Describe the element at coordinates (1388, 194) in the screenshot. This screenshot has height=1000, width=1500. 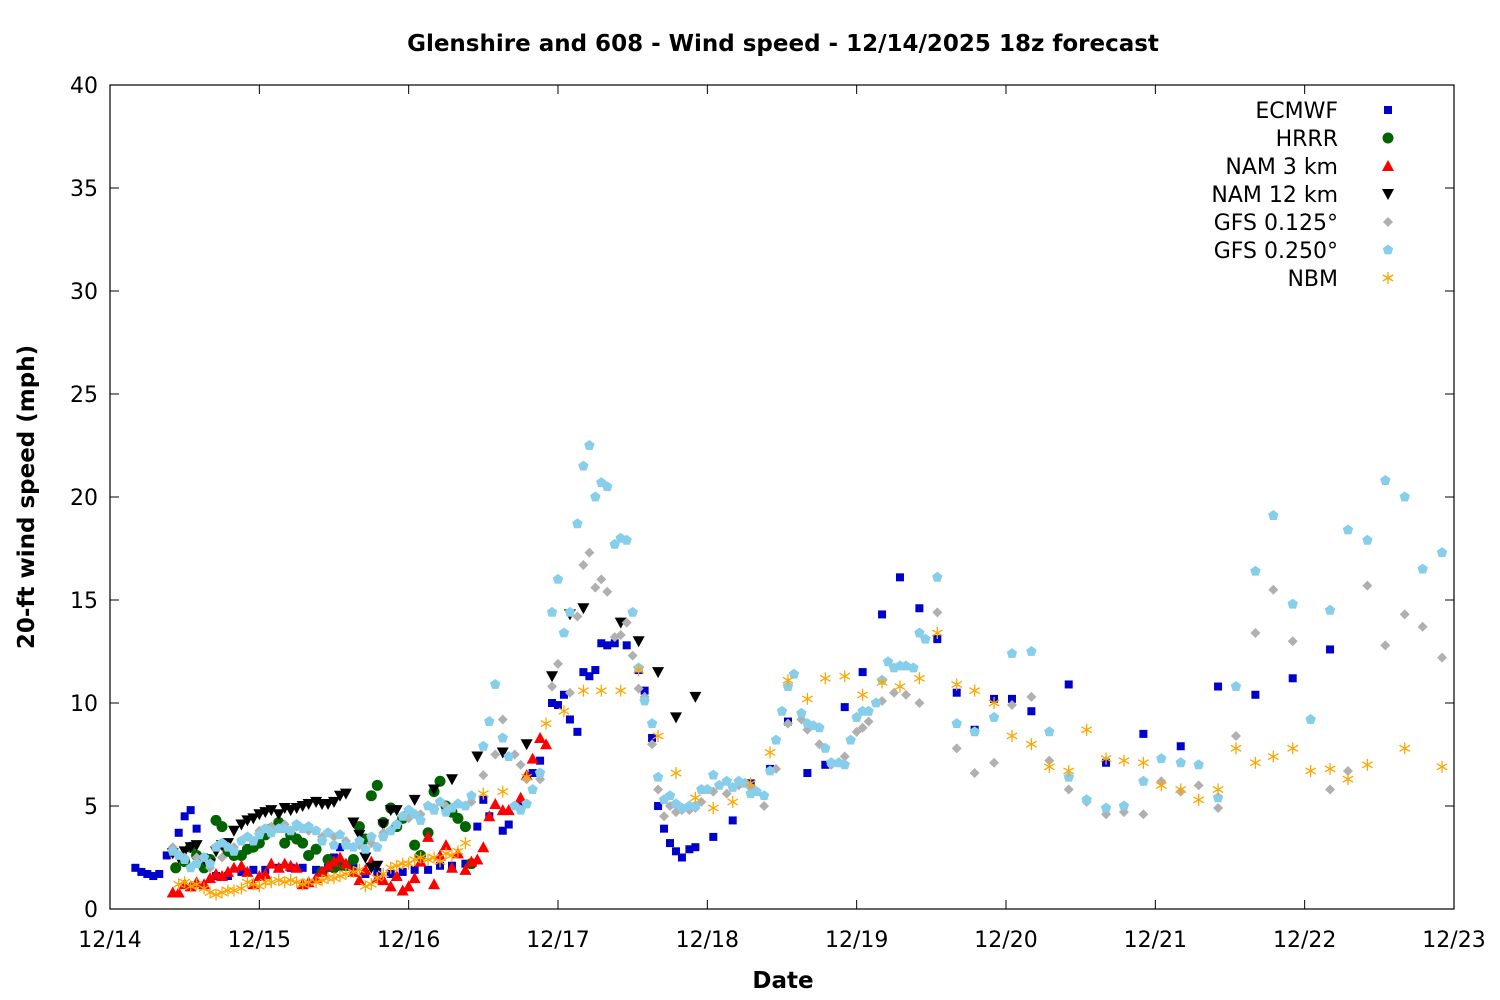
I see `legend-marker` at that location.